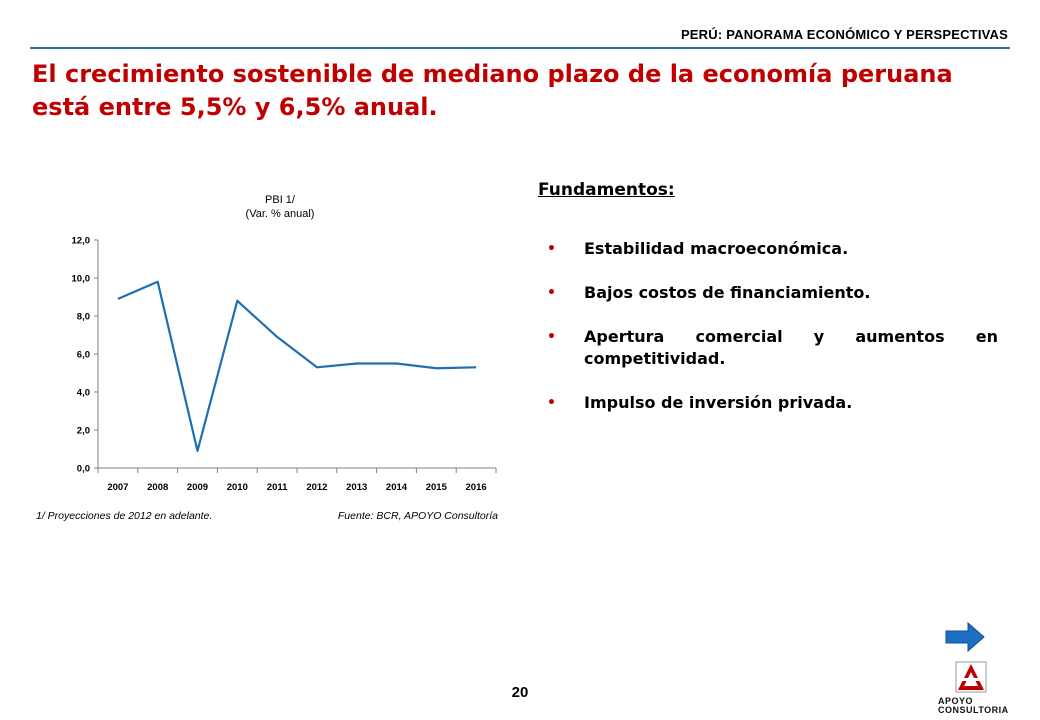 The image size is (1040, 720). What do you see at coordinates (844, 34) in the screenshot?
I see `header-label: PERÚ: PANORAMA ECONÓMICO Y PERSPECTIVAS` at bounding box center [844, 34].